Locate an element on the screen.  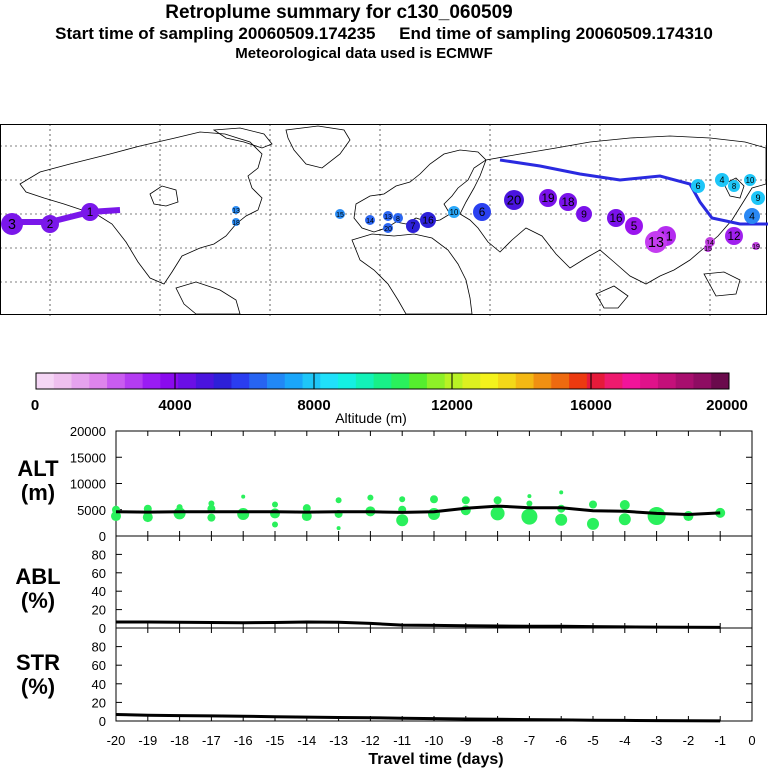
series-line-alt is located at coordinates (418, 510).